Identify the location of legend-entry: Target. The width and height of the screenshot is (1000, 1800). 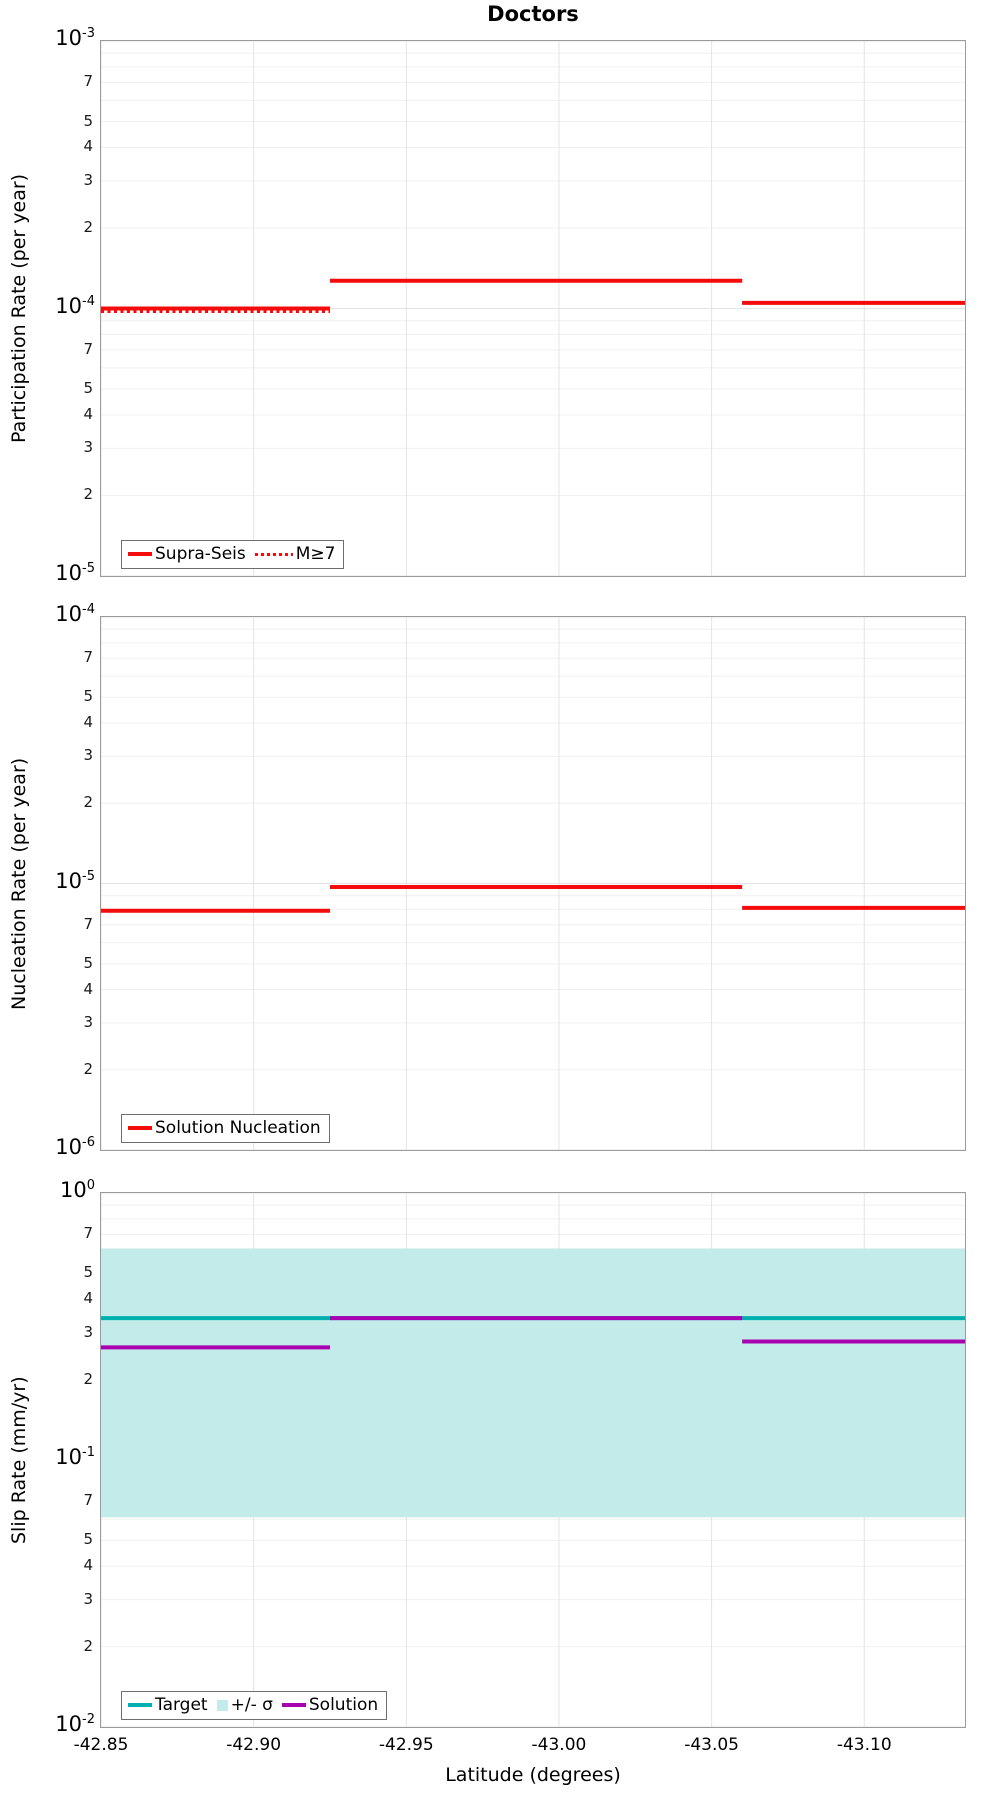
(168, 1705).